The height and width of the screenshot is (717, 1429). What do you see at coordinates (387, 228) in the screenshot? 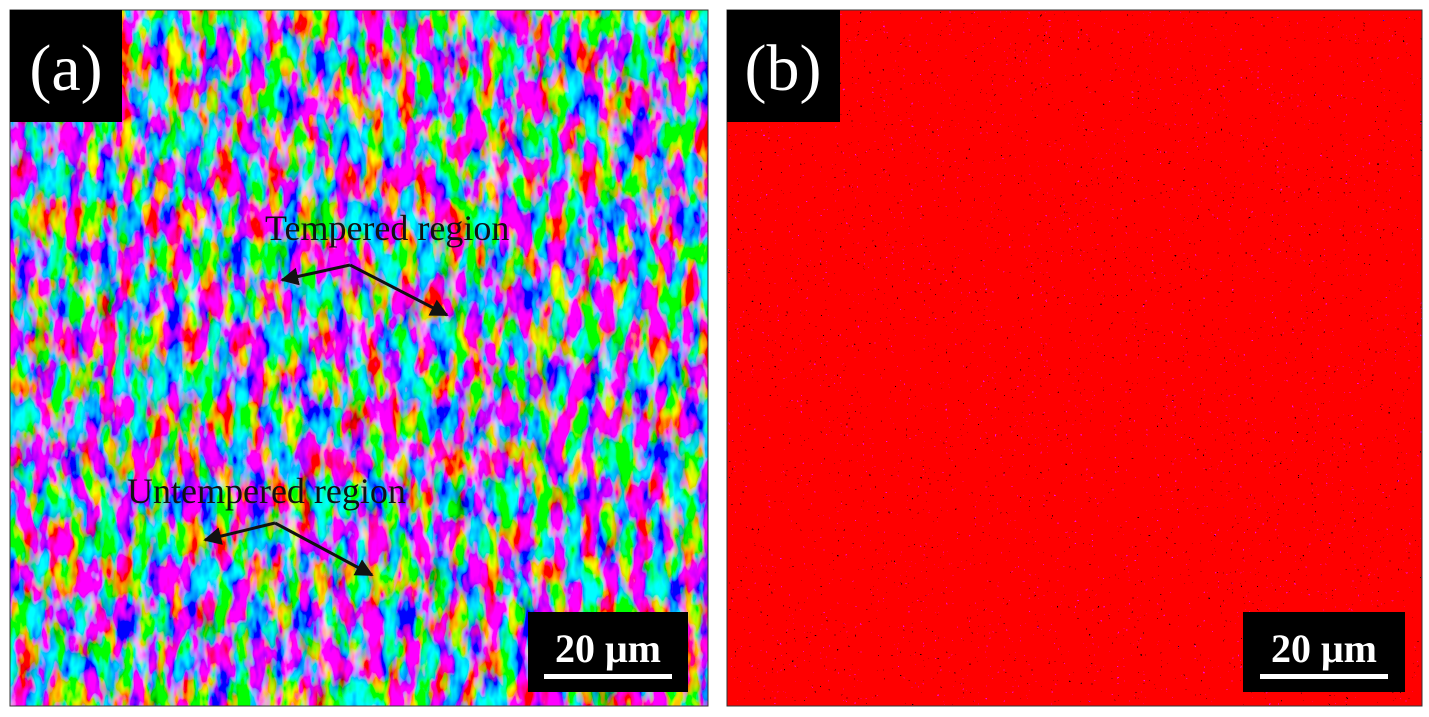
I see `annotation: Tempered region` at bounding box center [387, 228].